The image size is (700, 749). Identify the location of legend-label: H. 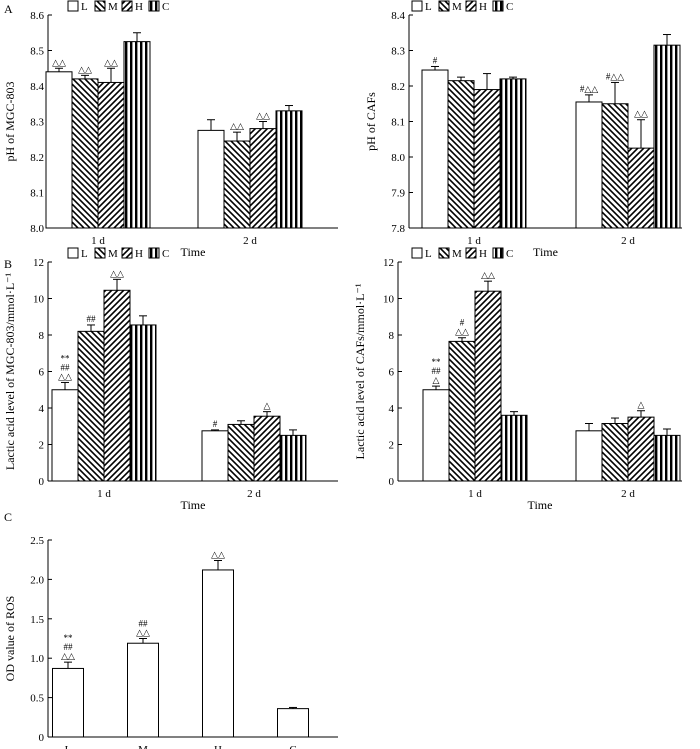
(139, 254).